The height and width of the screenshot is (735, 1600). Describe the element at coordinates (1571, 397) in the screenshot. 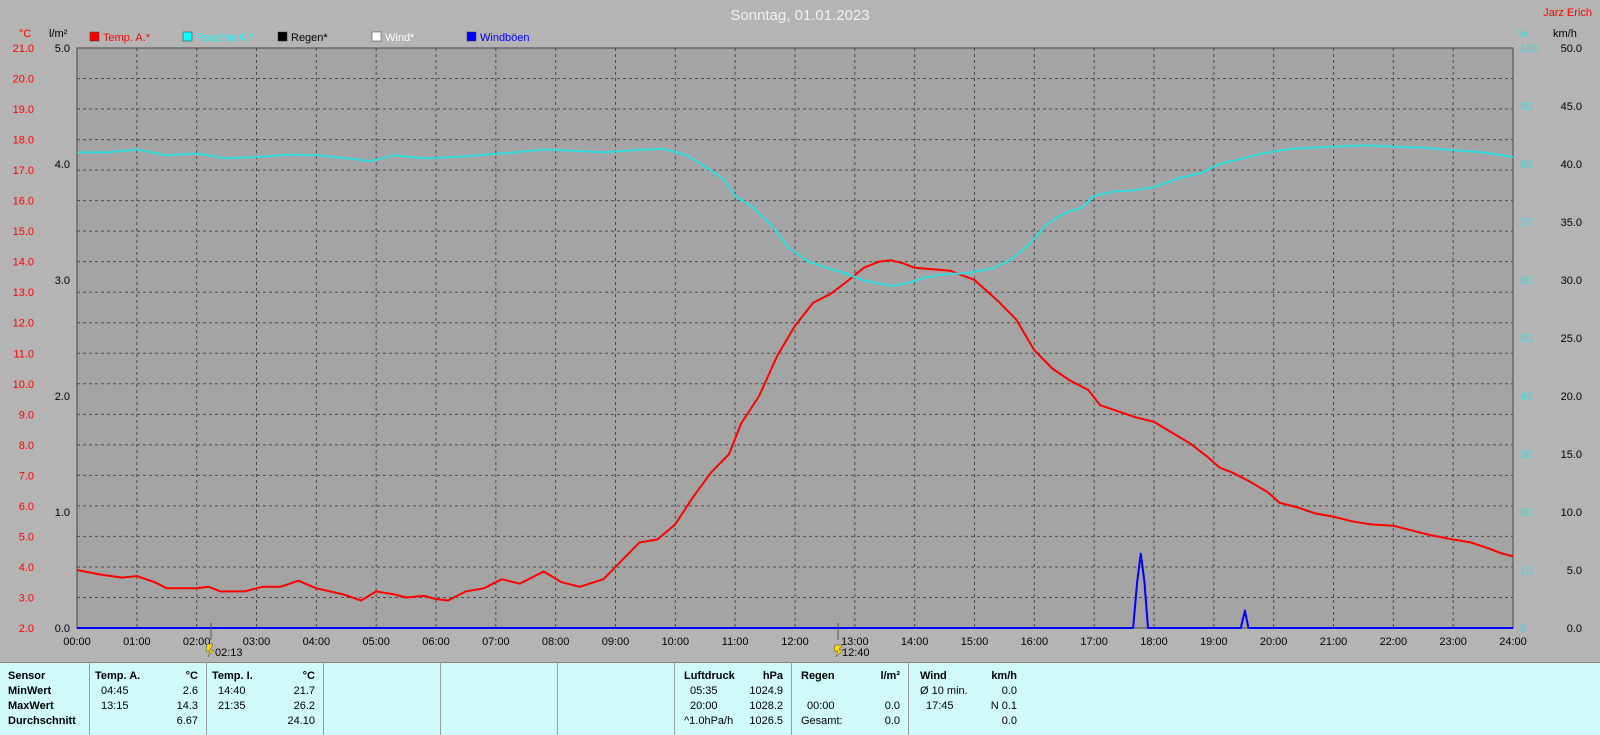

I see `wind-tick-label: 20.0` at that location.